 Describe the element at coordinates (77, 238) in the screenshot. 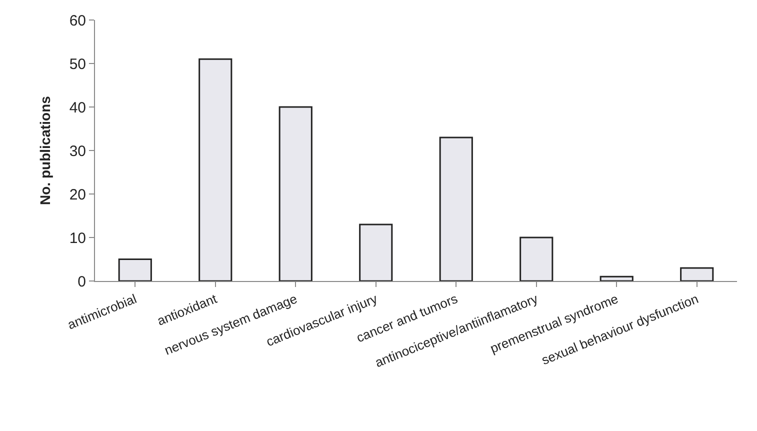

I see `y-tick-label: 10` at that location.